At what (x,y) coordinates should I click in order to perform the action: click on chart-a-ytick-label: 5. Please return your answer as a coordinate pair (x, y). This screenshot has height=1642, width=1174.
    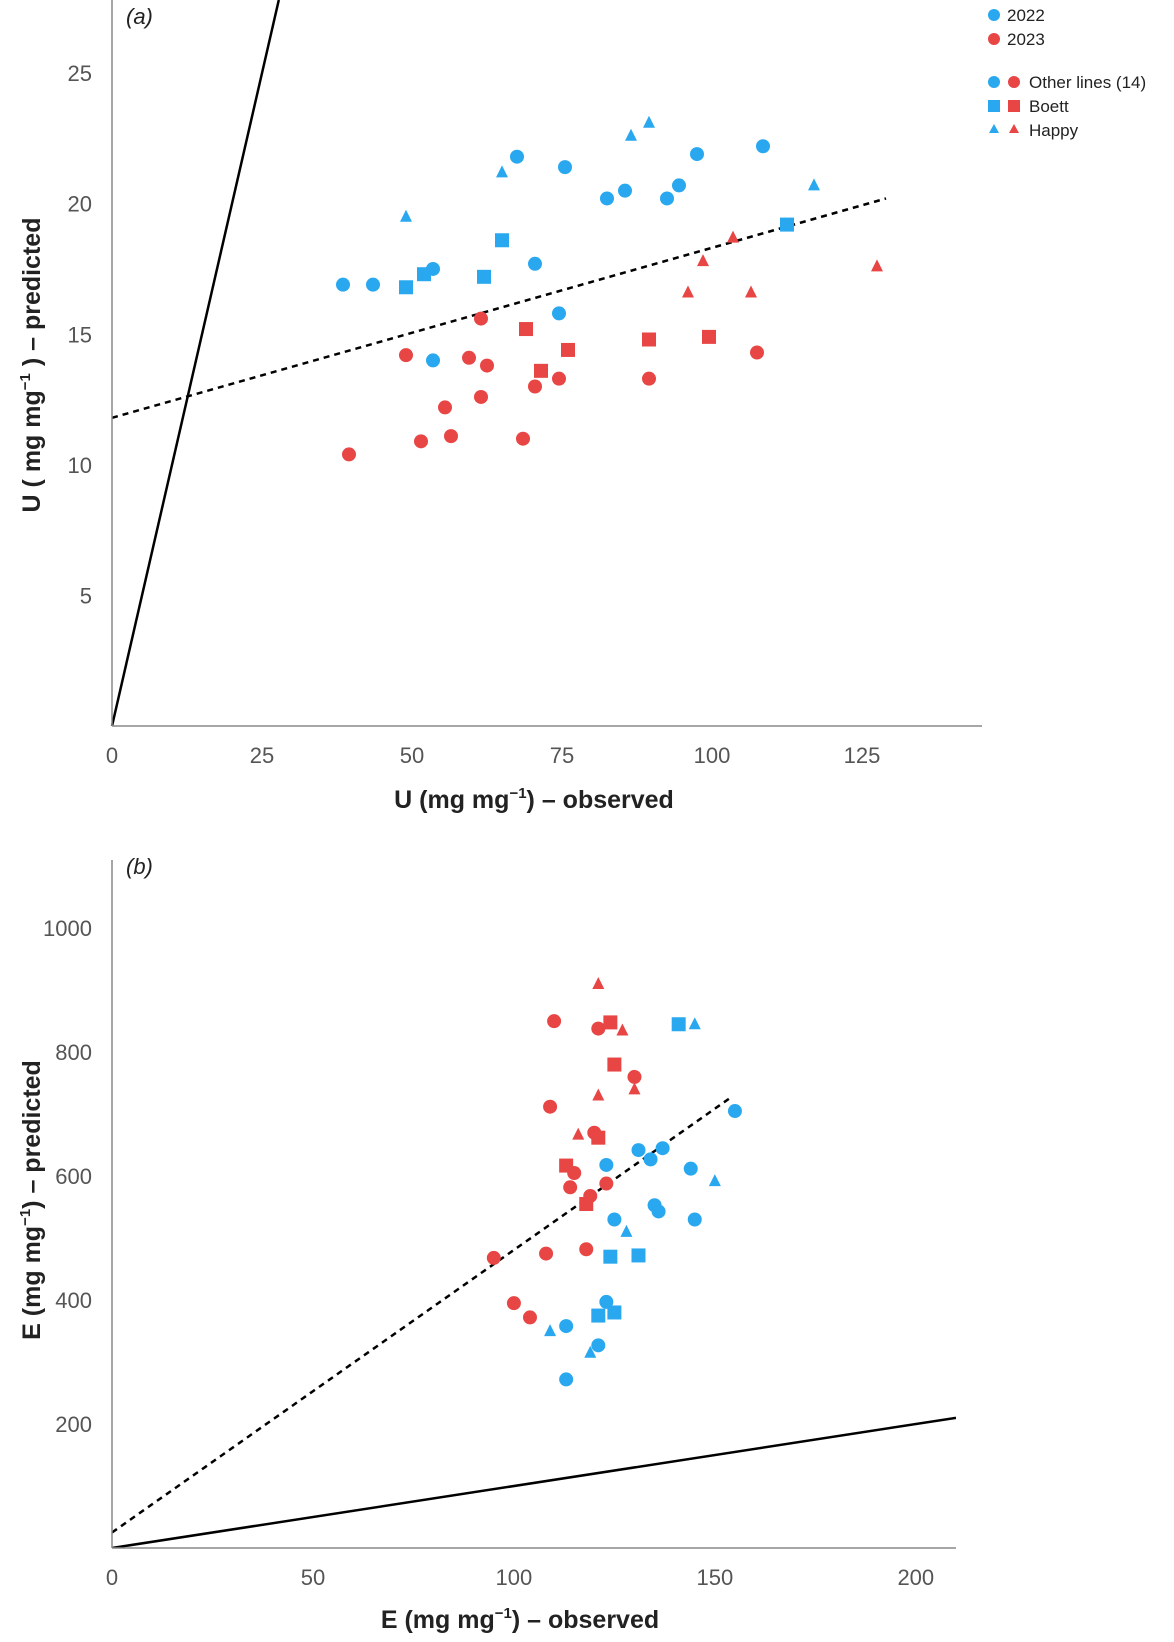
    Looking at the image, I should click on (86, 595).